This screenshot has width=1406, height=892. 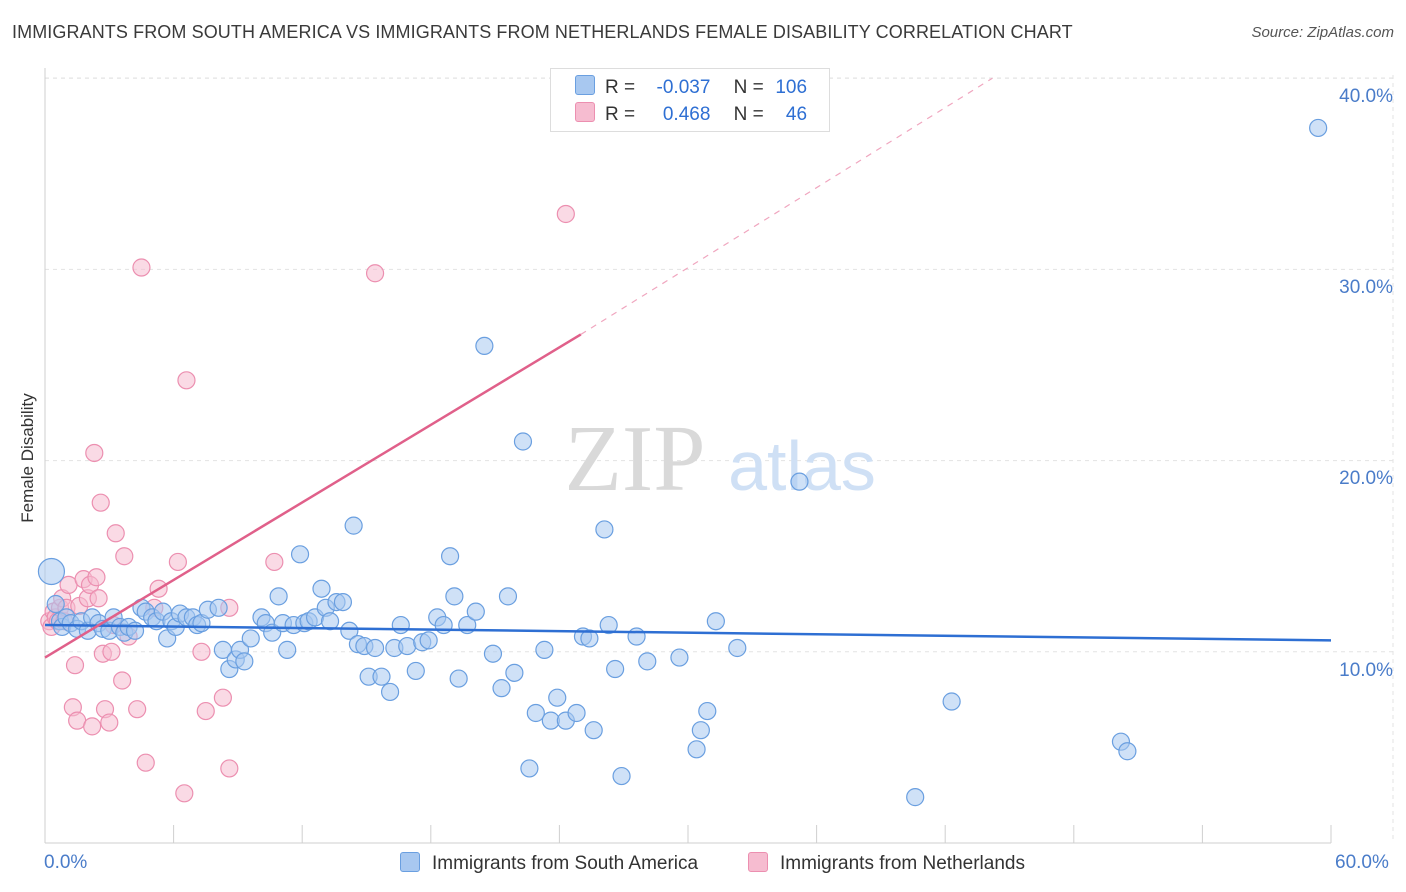 I want to click on legend-row-netherlands: R = 0.468 N = 46, so click(x=691, y=115).